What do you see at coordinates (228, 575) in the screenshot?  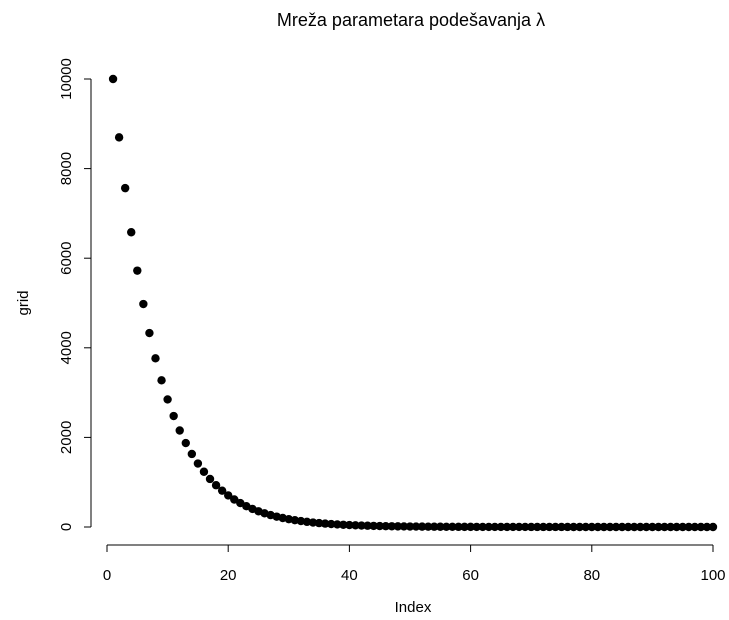 I see `x-tick-label: 20` at bounding box center [228, 575].